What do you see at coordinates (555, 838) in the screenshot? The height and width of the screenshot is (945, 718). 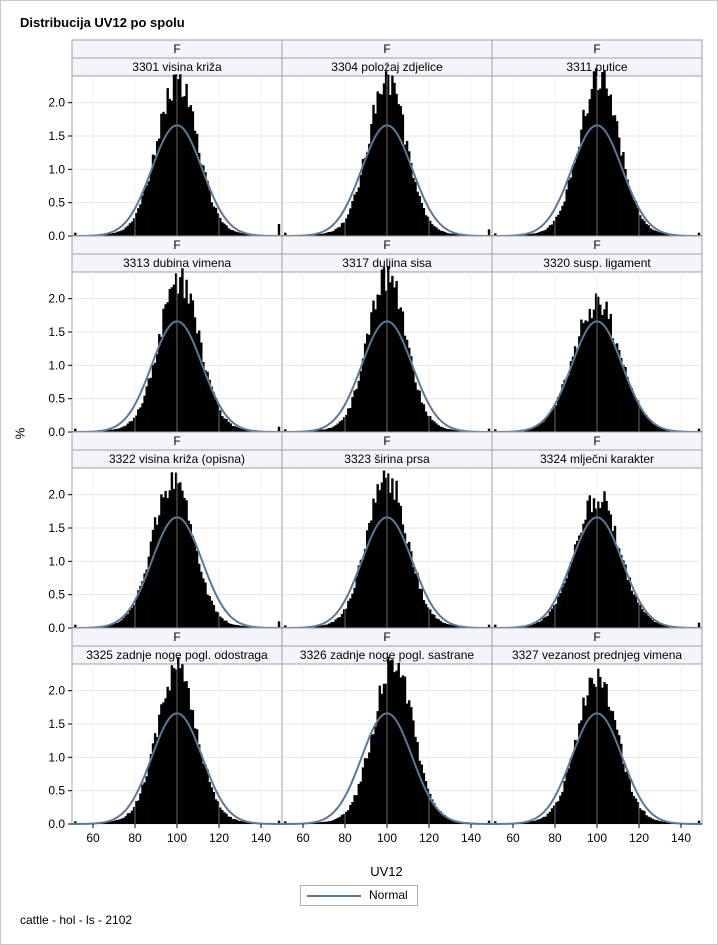 I see `x-tick-label: 80` at bounding box center [555, 838].